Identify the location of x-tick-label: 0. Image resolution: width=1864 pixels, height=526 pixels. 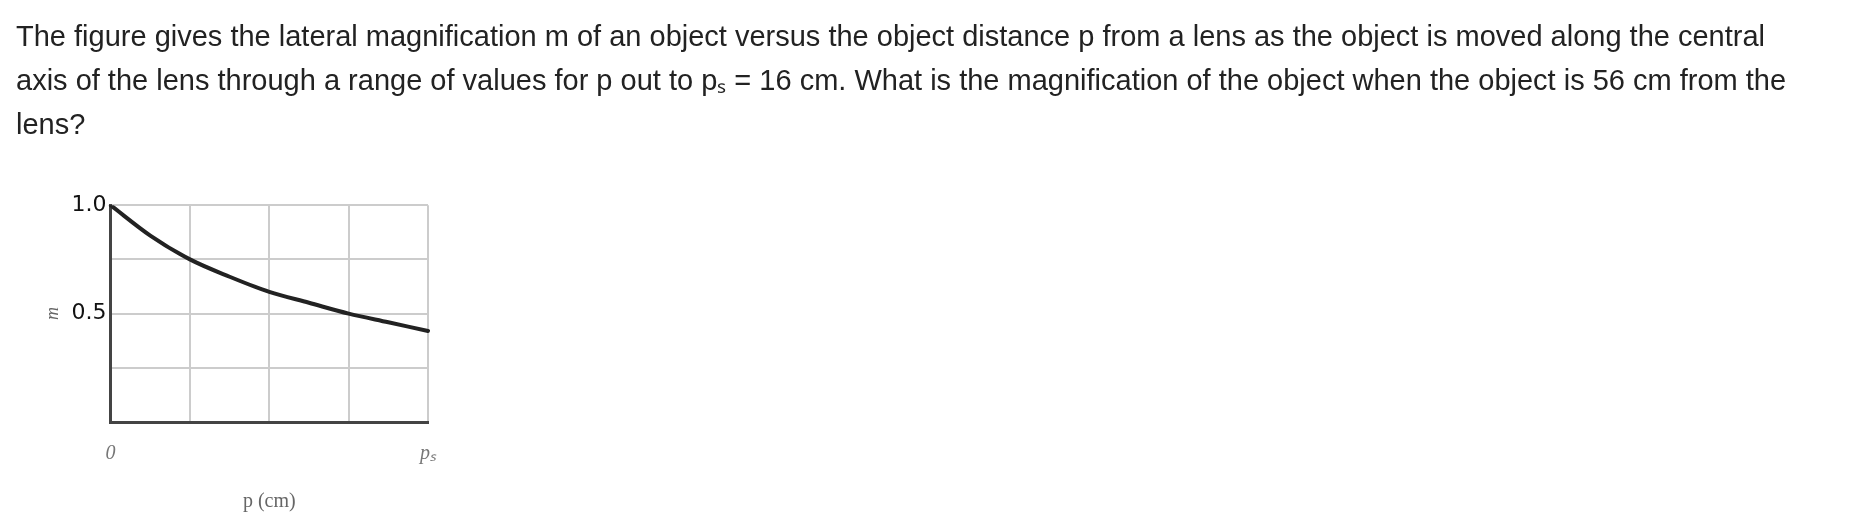
(110, 452).